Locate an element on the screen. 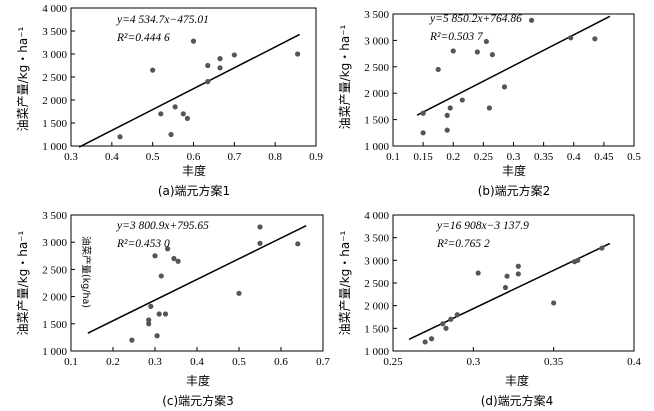 This screenshot has width=654, height=411. x-tick-label: 0.9 is located at coordinates (316, 157).